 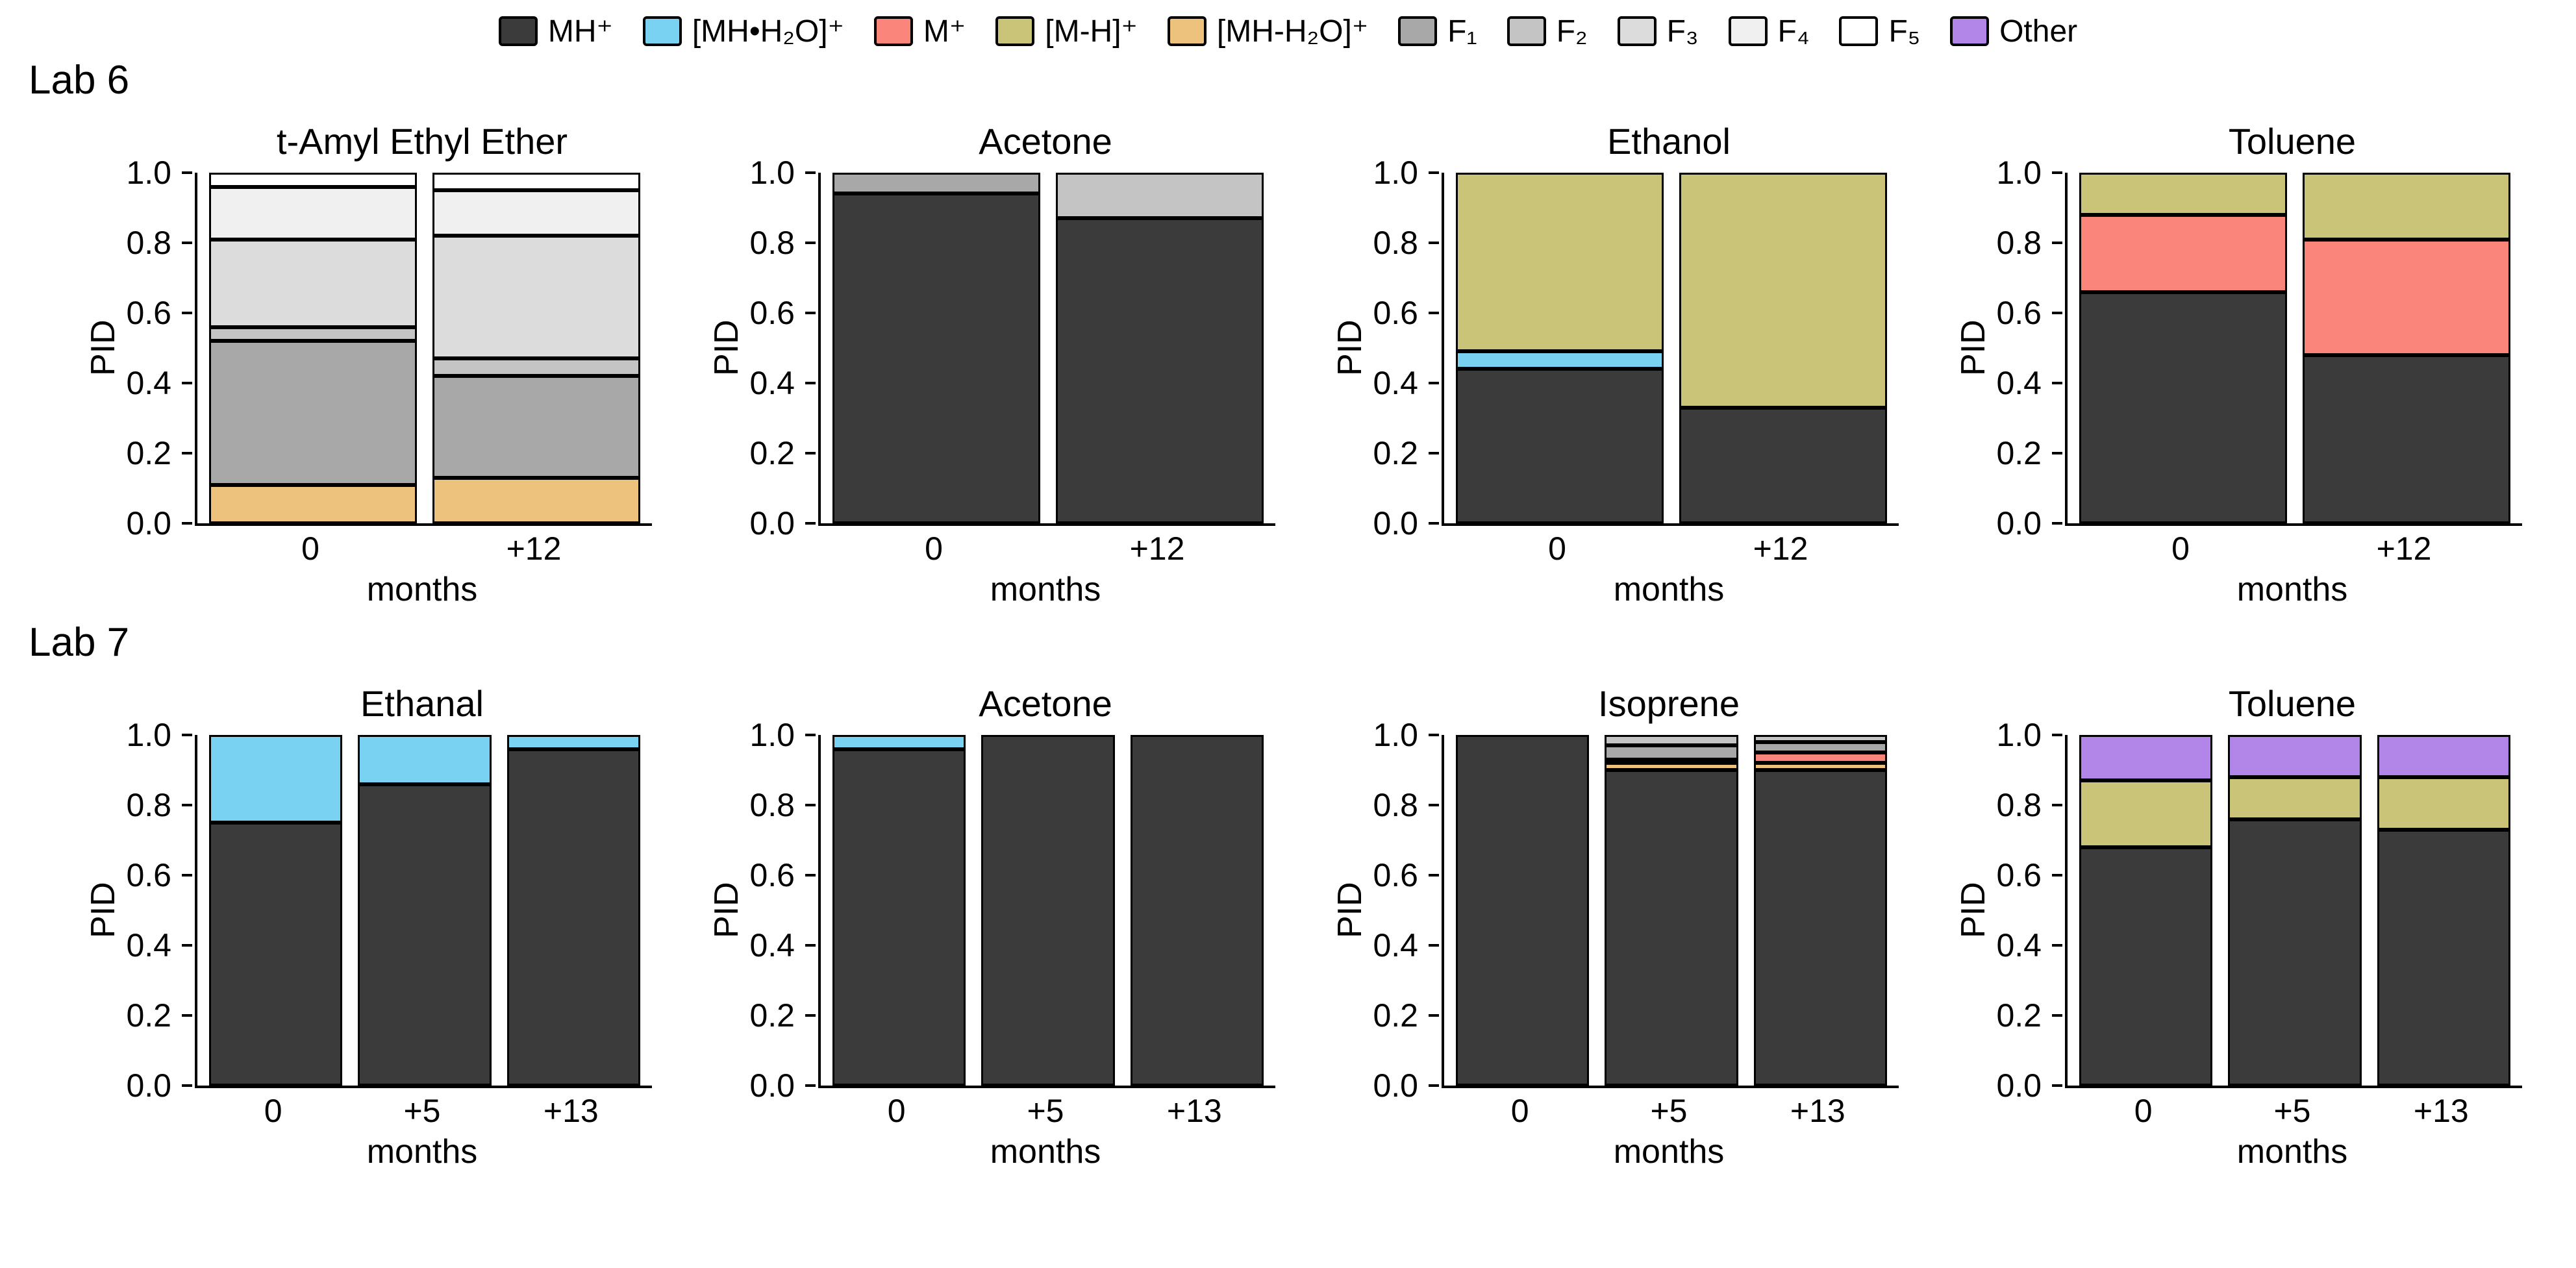 What do you see at coordinates (768, 31) in the screenshot?
I see `legend-label: [MH•H₂O]⁺` at bounding box center [768, 31].